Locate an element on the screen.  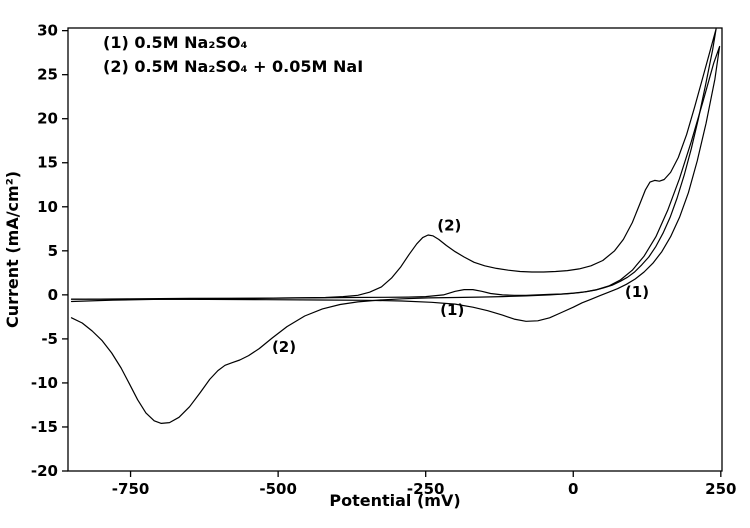
y-tick-label: -20 is located at coordinates (44, 471).